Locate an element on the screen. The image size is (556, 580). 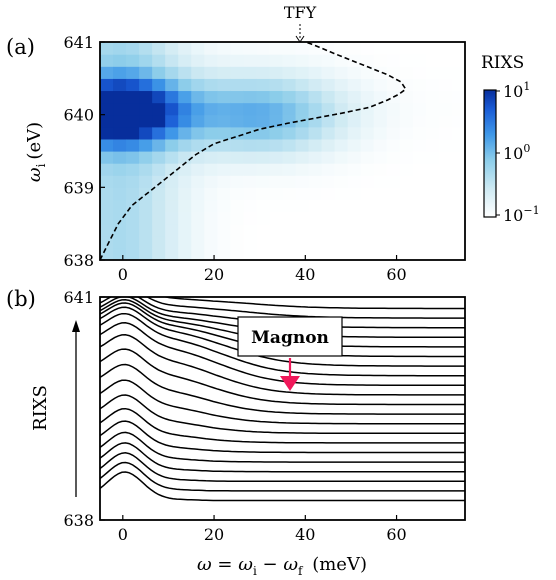
panel-b-y-ticks: 638 641 is located at coordinates (84, 409).